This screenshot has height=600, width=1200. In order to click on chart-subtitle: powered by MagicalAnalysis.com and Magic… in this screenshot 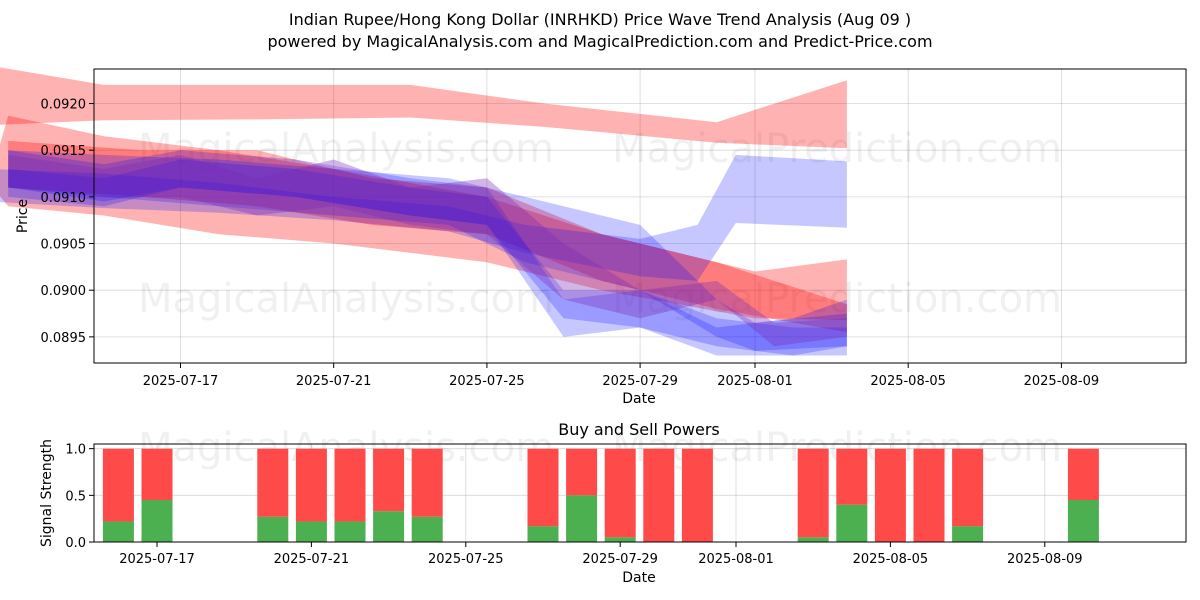, I will do `click(599, 41)`.